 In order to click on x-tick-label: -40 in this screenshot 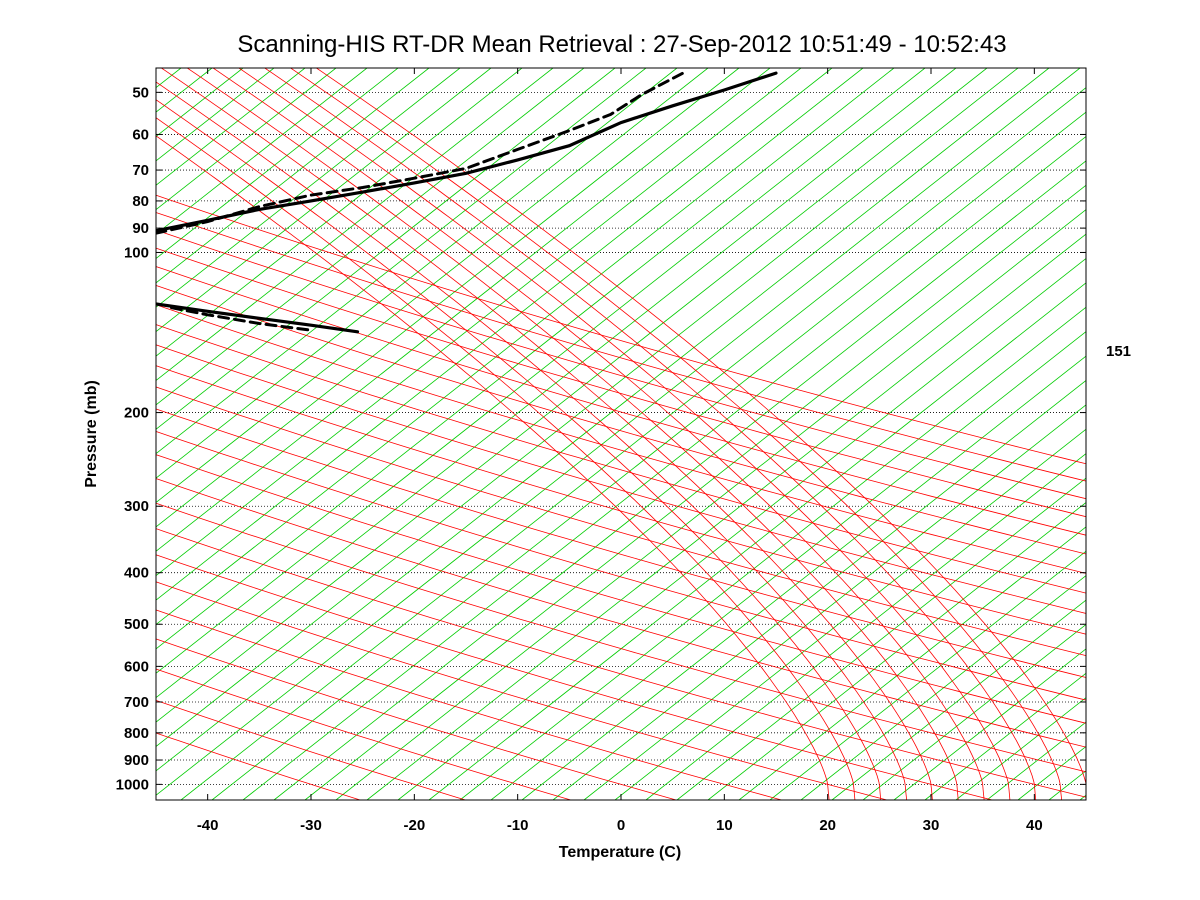, I will do `click(208, 825)`.